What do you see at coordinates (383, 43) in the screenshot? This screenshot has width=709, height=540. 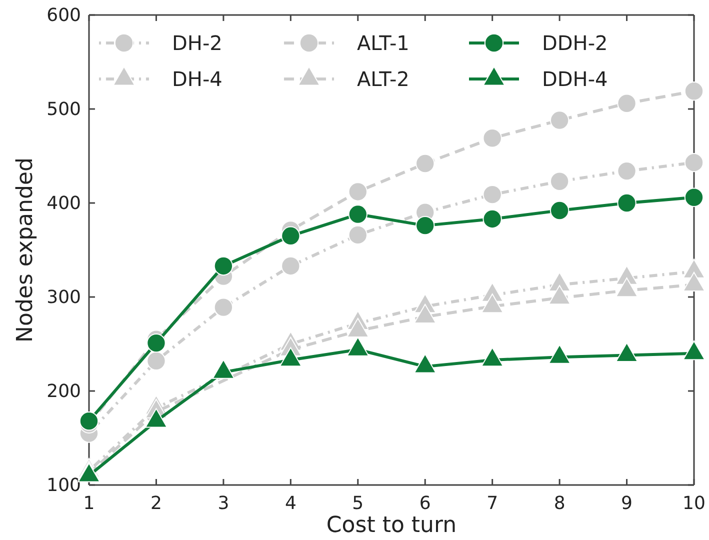 I see `legend-label: ALT-1` at bounding box center [383, 43].